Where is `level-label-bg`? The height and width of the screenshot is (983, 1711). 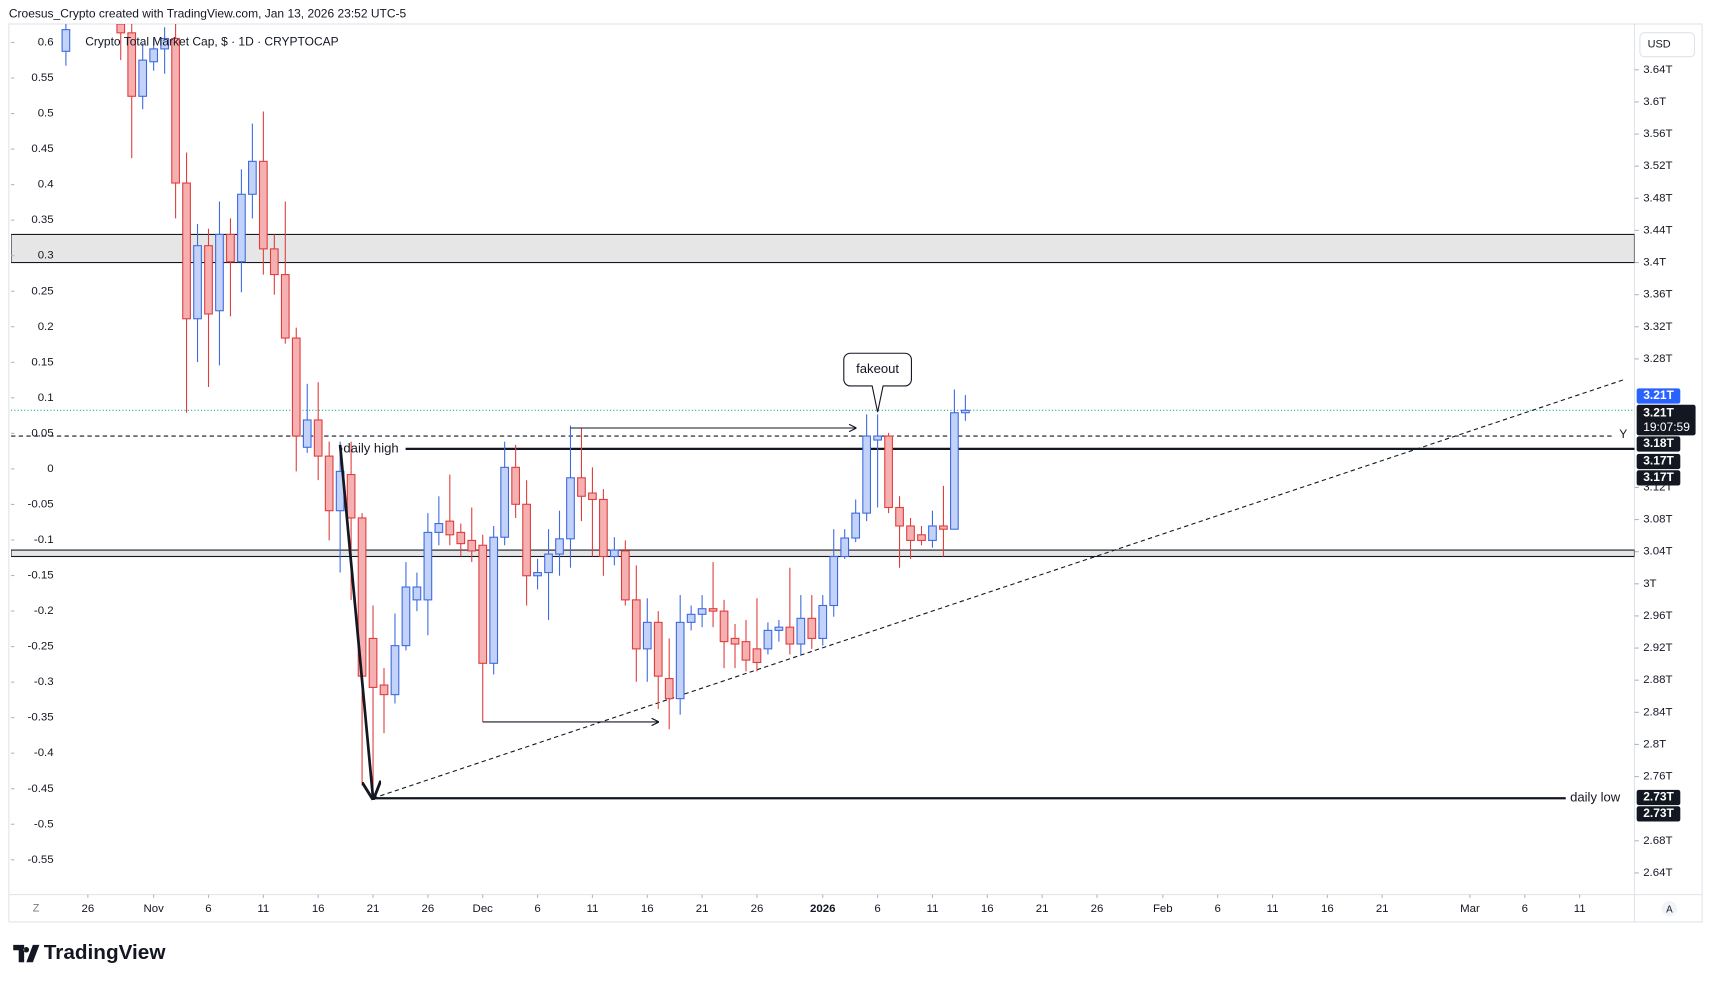 level-label-bg is located at coordinates (374, 448).